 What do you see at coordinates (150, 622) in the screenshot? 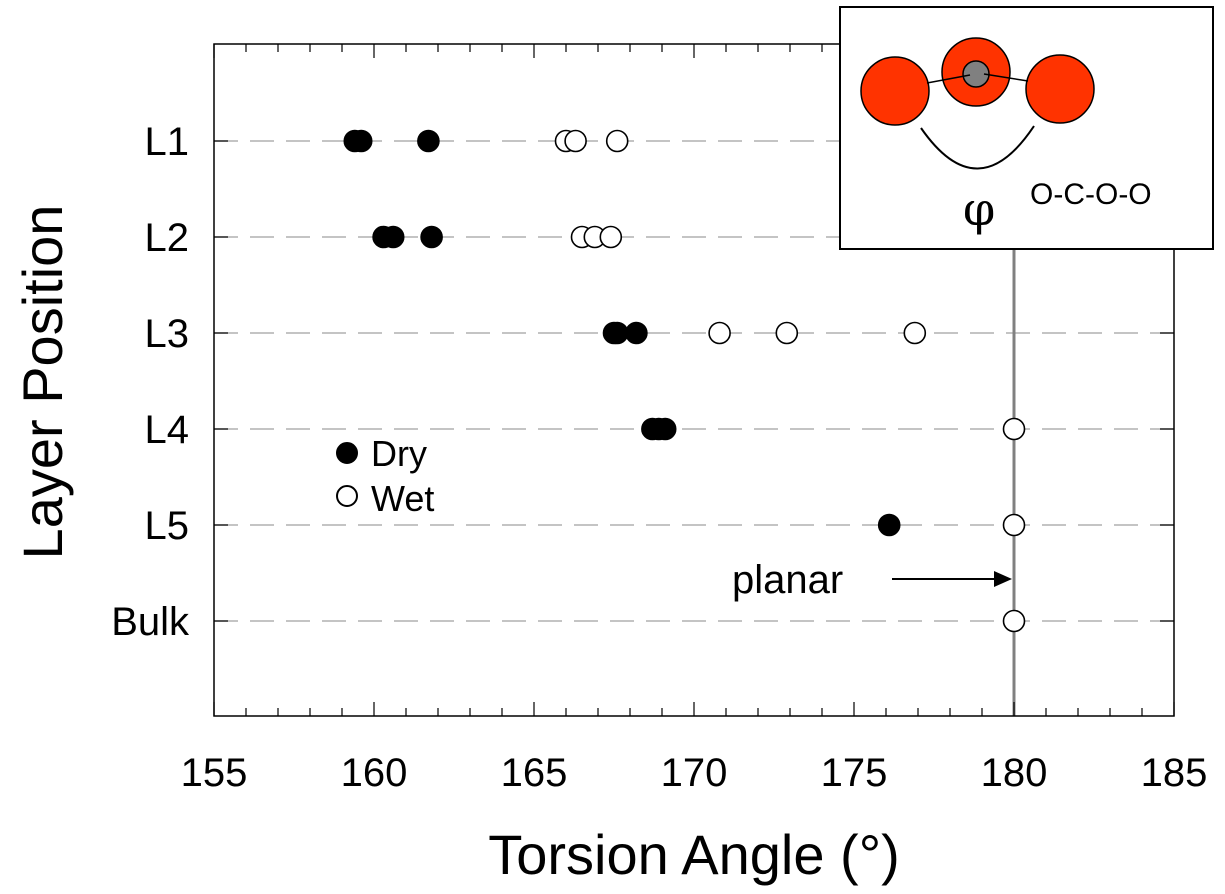
I see `y-category-label-bulk: Bulk` at bounding box center [150, 622].